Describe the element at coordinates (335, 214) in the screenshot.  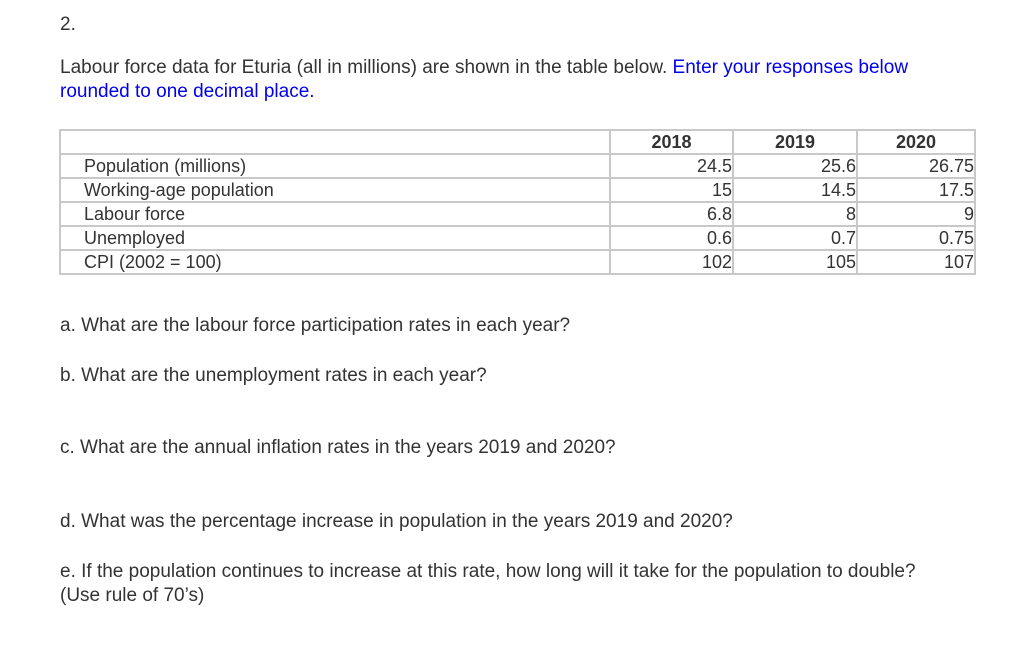
I see `row-label-labour-force: Labour force` at that location.